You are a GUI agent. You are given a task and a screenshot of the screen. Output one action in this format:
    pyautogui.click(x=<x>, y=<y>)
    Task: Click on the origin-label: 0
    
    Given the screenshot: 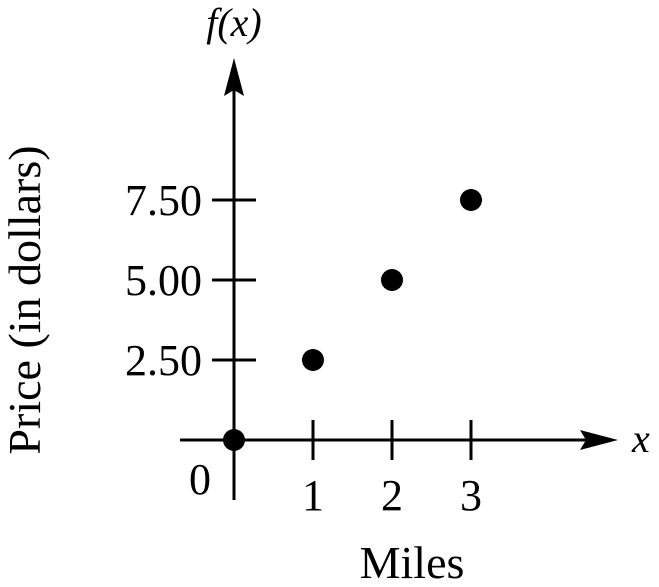 What is the action you would take?
    pyautogui.click(x=200, y=479)
    